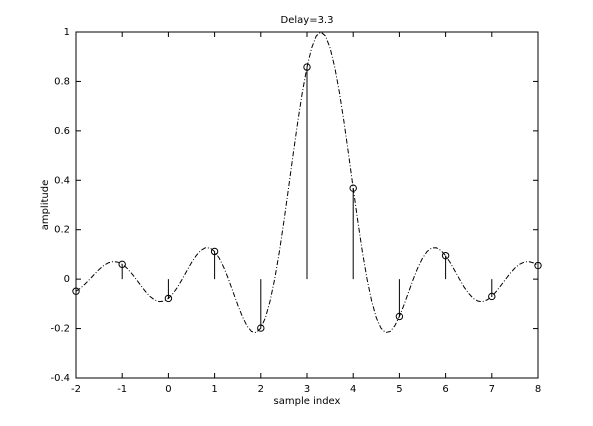 This screenshot has width=593, height=426. I want to click on y-tick-label: 0.4, so click(62, 180).